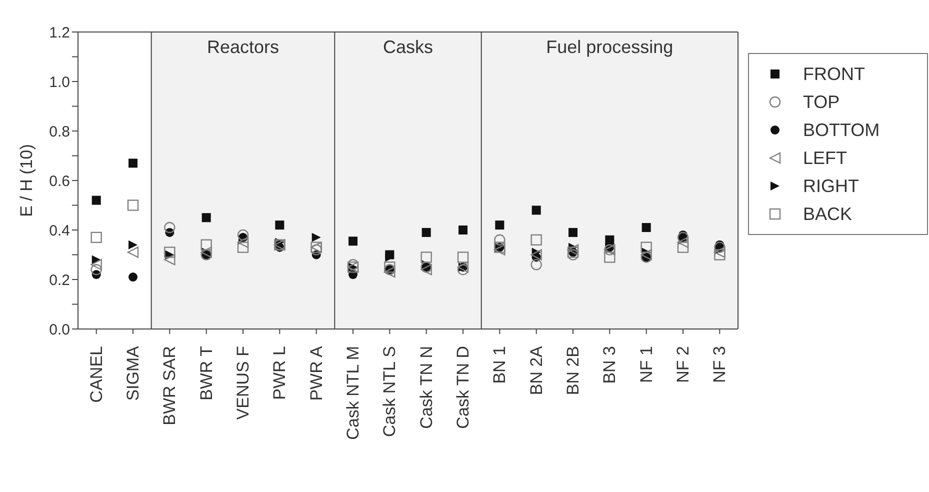  What do you see at coordinates (316, 373) in the screenshot?
I see `x-tick-label: PWR A` at bounding box center [316, 373].